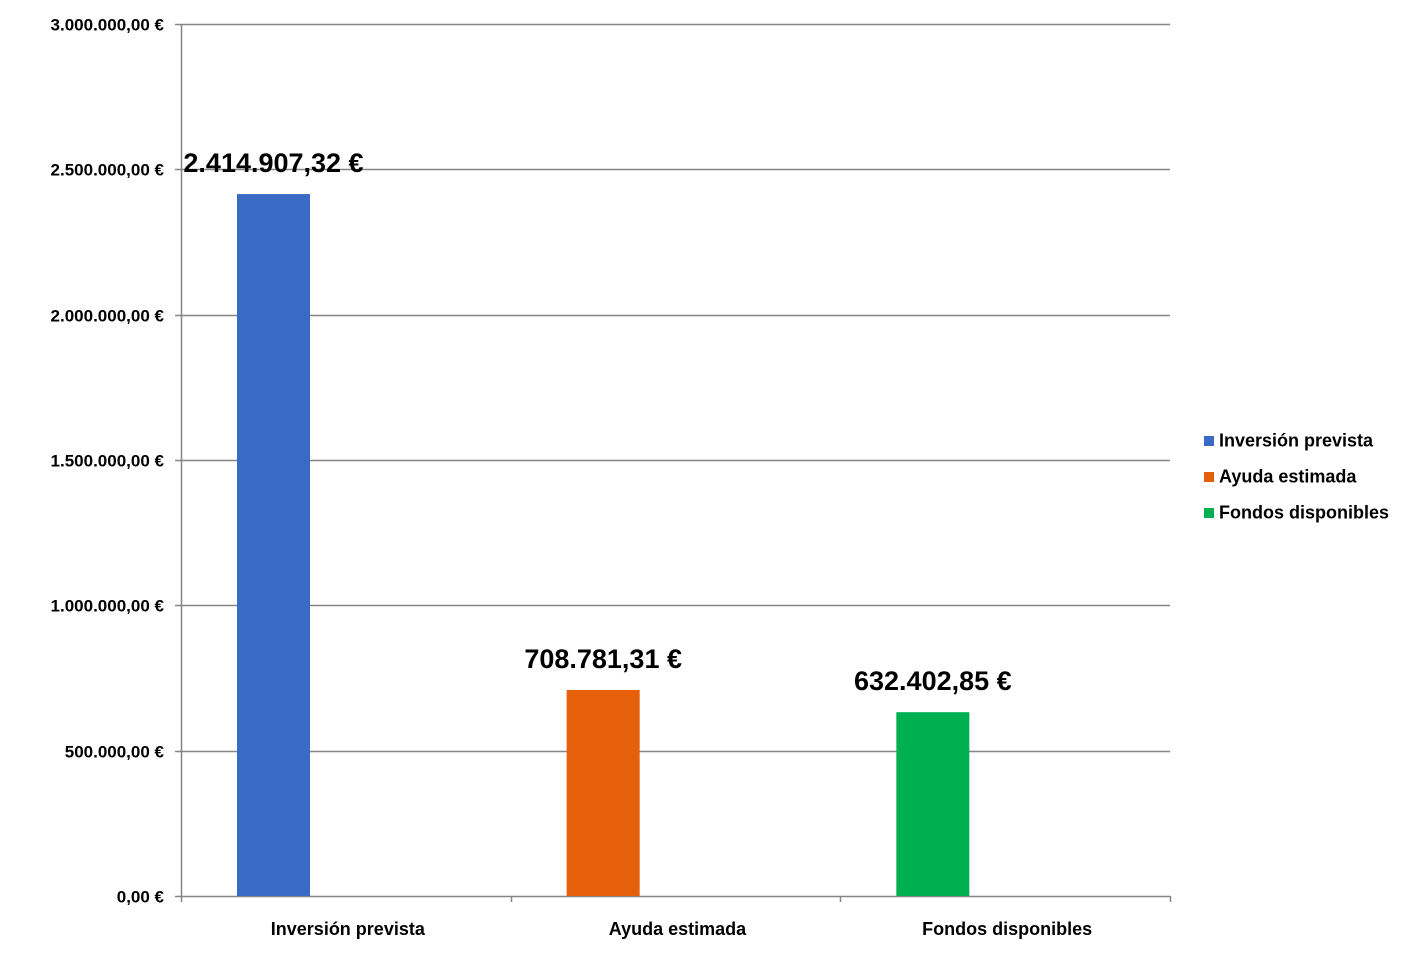 This screenshot has height=963, width=1420. What do you see at coordinates (108, 170) in the screenshot?
I see `y-tick-label: 2.500.000,00 €` at bounding box center [108, 170].